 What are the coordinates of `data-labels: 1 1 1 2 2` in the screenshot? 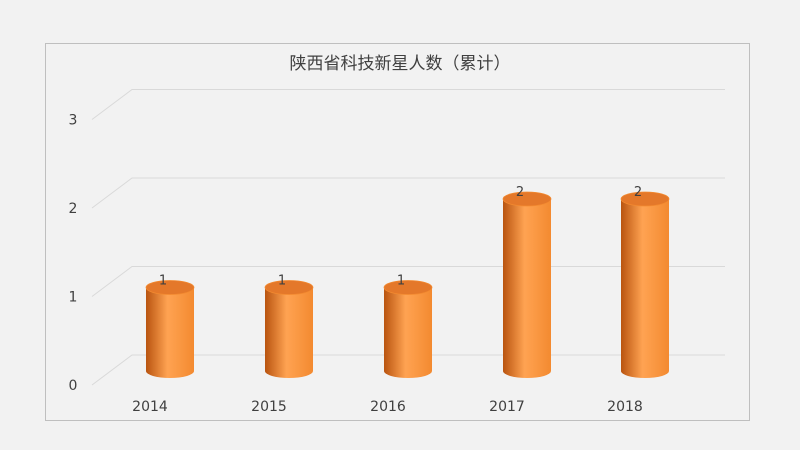 It's located at (400, 237).